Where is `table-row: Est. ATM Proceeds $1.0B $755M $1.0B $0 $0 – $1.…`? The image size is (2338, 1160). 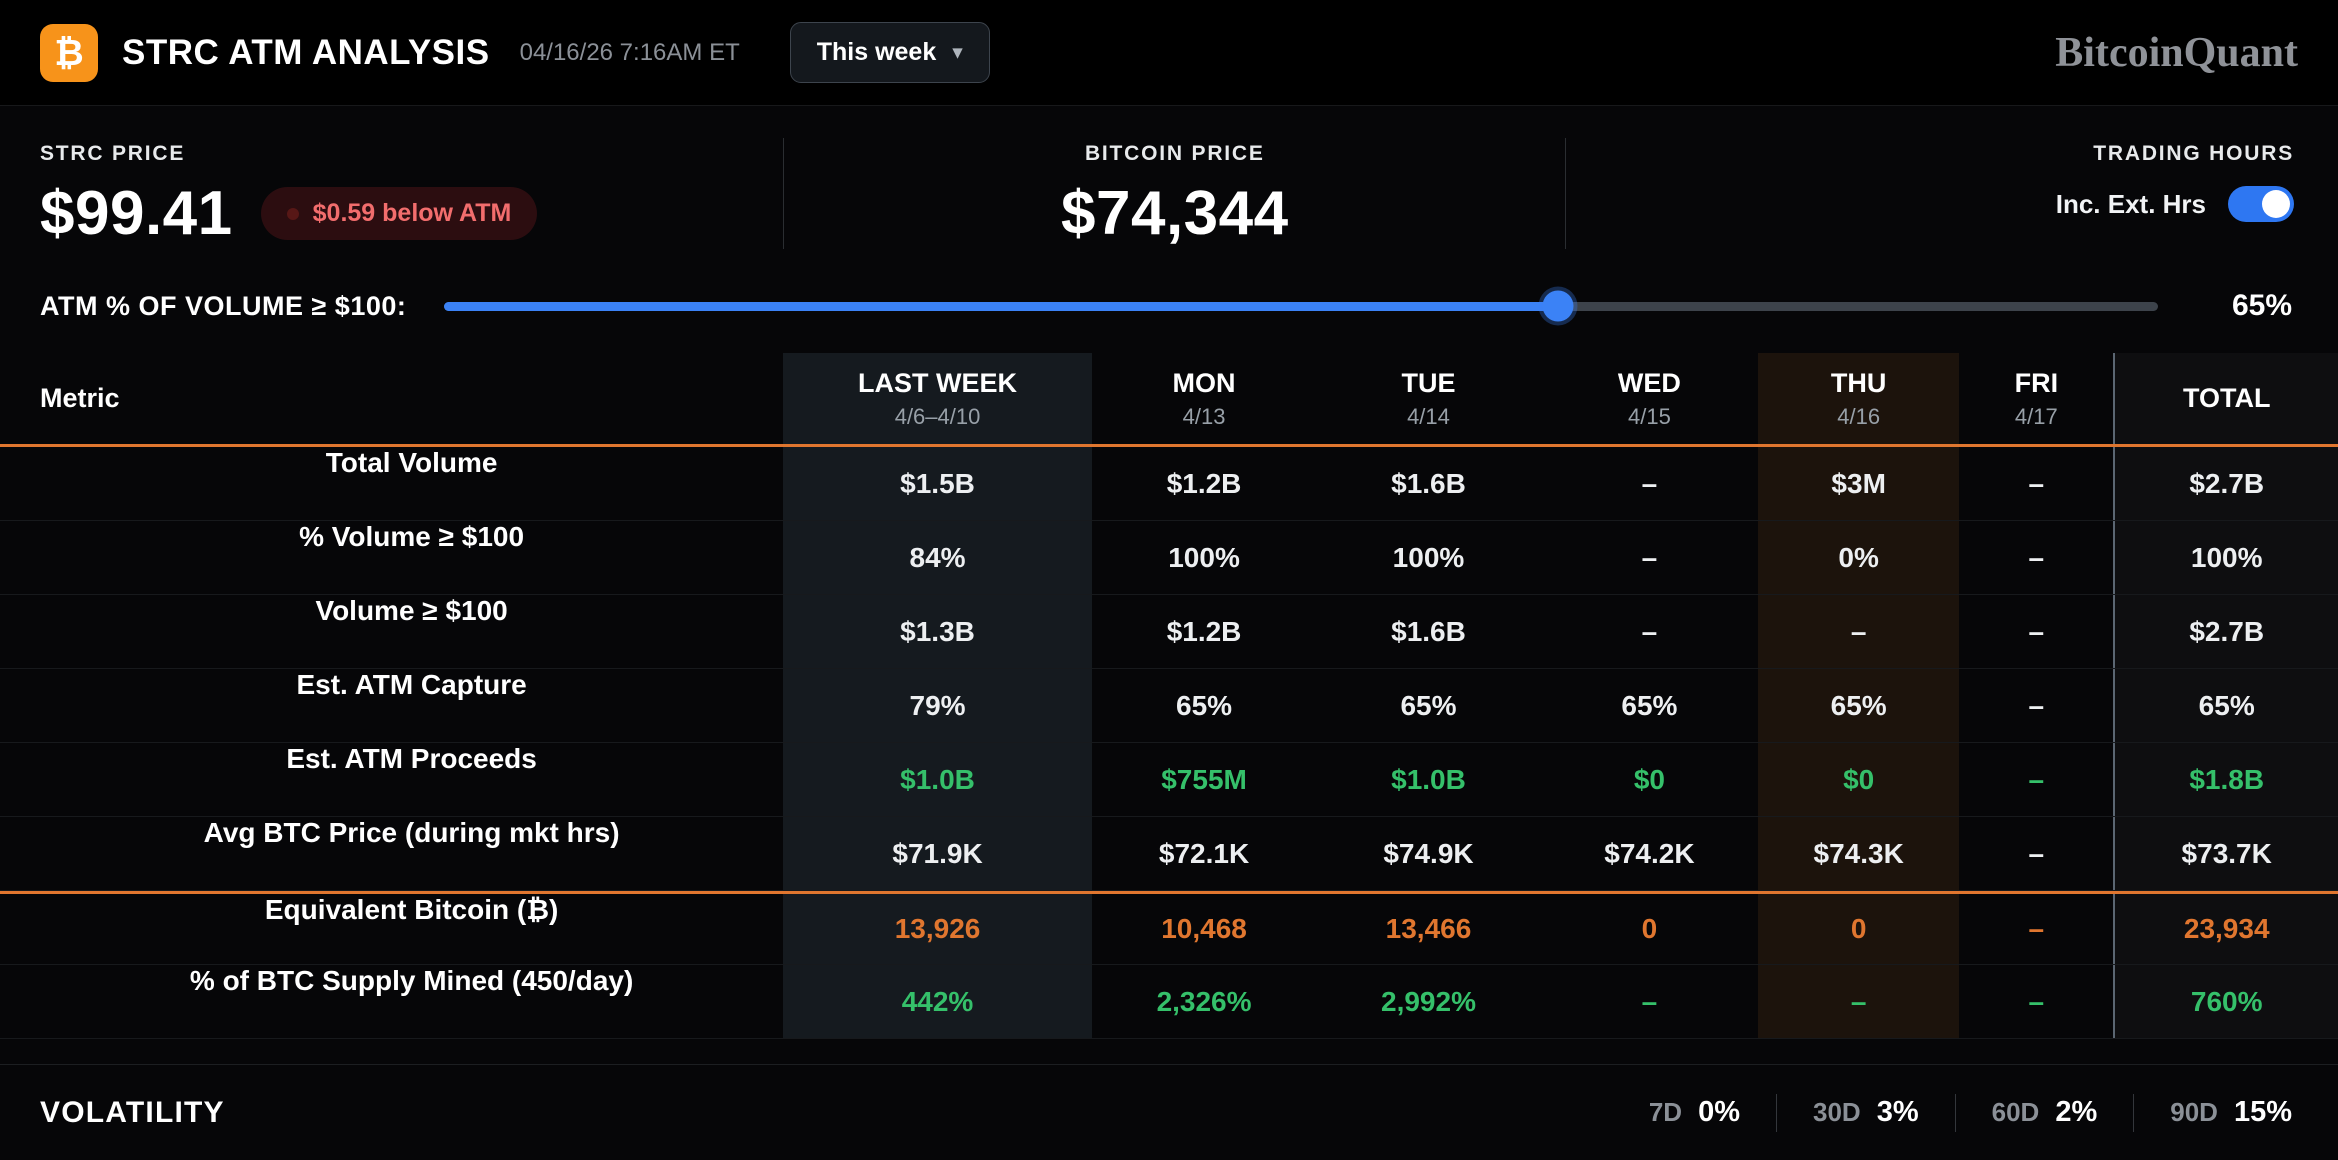 table-row: Est. ATM Proceeds $1.0B $755M $1.0B $0 $0 – $1.… is located at coordinates (1169, 780).